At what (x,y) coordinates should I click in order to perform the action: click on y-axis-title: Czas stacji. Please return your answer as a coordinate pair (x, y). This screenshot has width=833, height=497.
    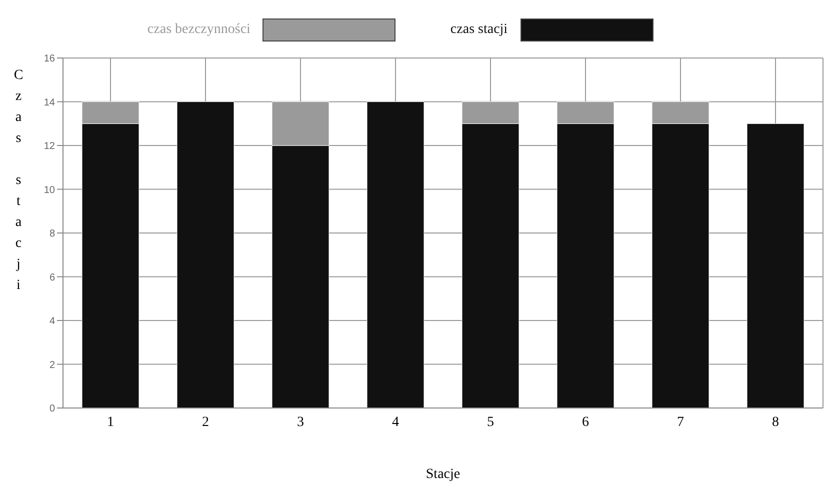
    Looking at the image, I should click on (18, 183).